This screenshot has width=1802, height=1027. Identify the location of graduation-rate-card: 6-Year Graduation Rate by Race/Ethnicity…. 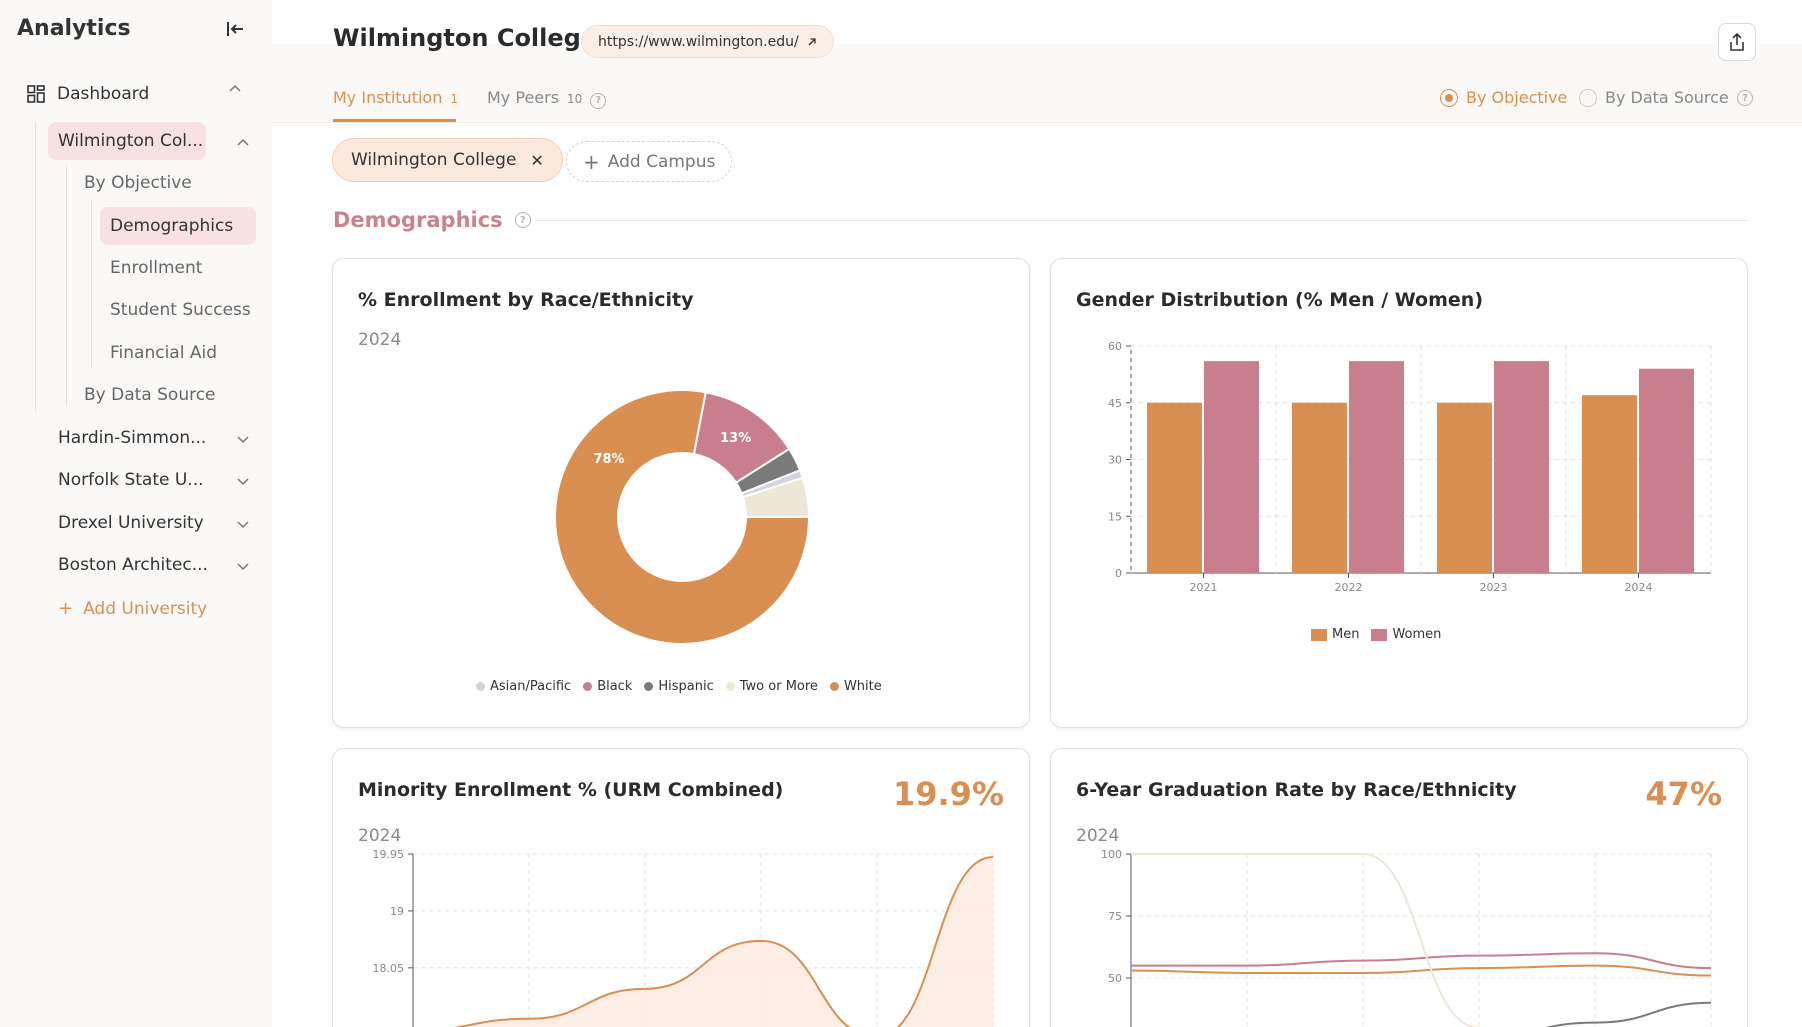
(1399, 887).